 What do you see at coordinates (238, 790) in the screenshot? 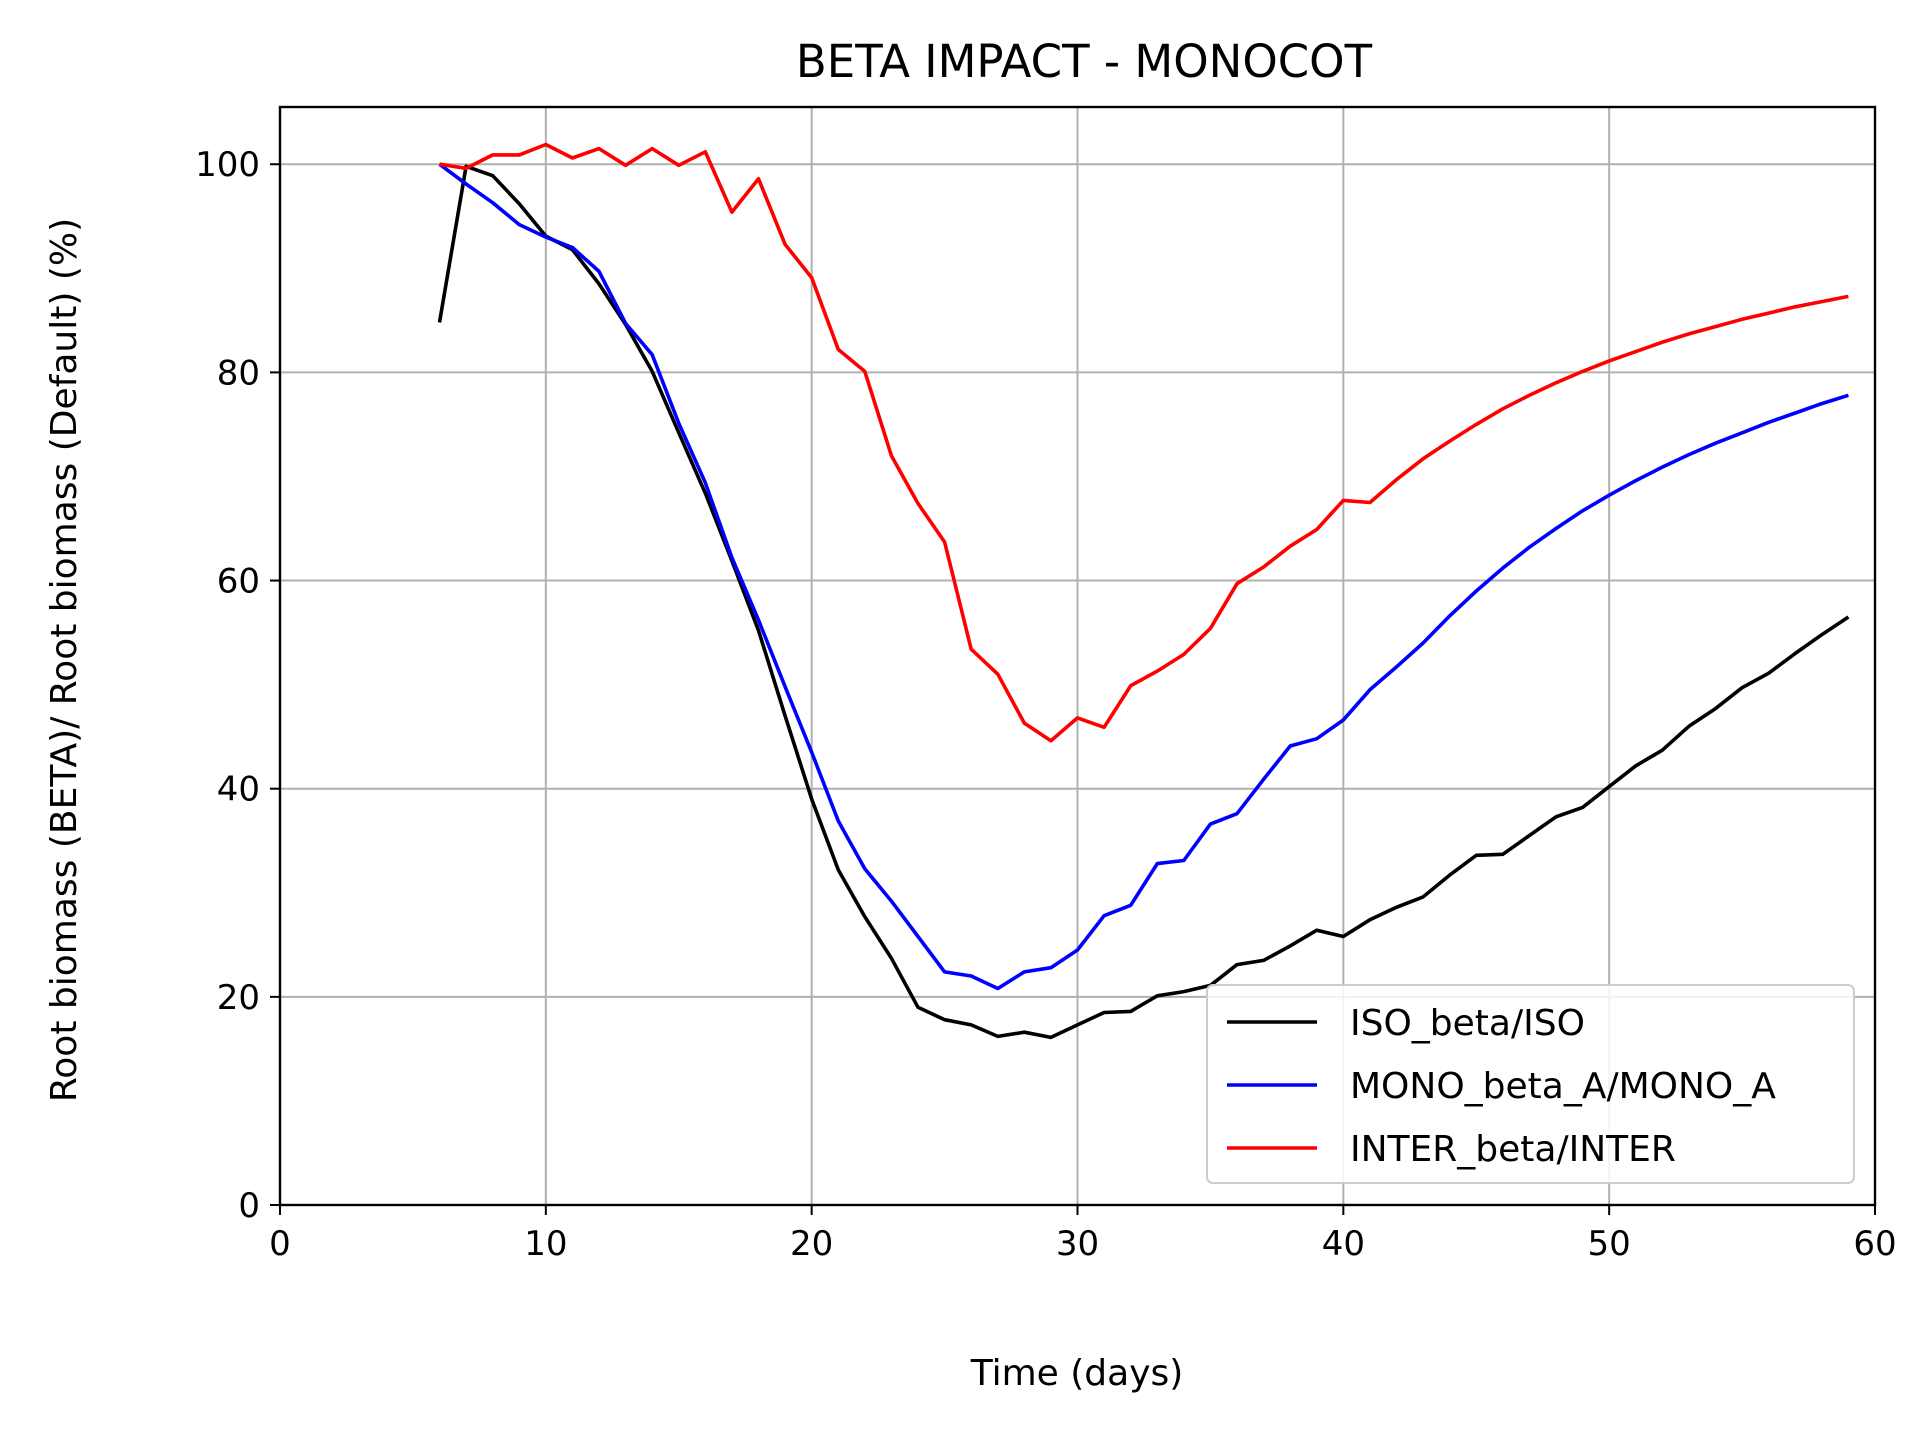
I see `y-tick-label: 40` at bounding box center [238, 790].